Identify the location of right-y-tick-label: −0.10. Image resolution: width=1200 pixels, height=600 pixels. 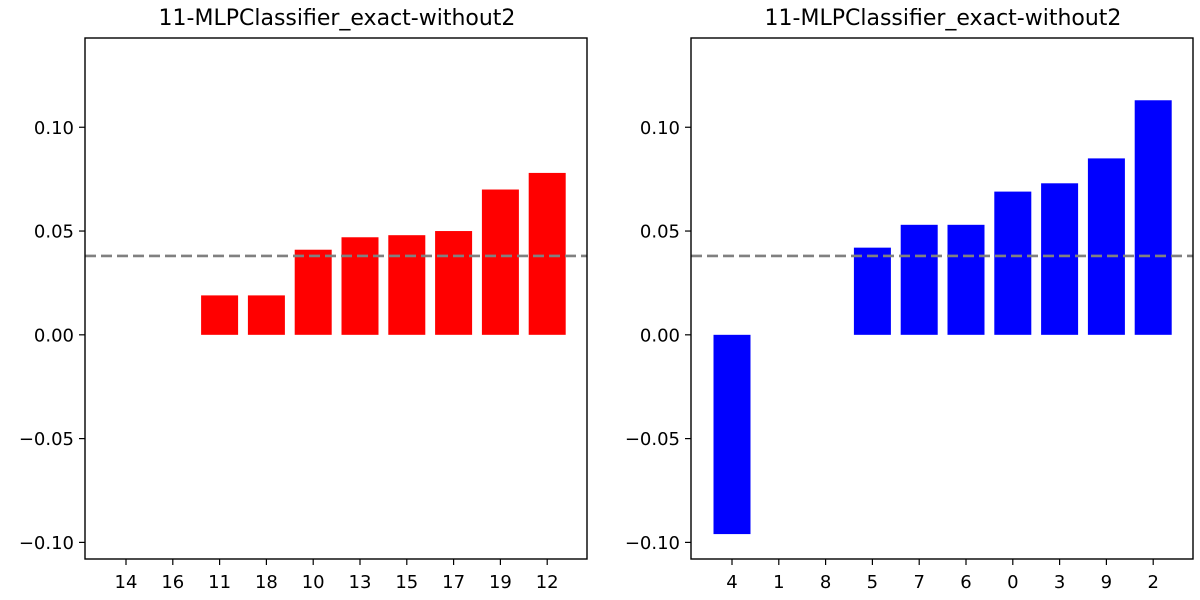
(652, 543).